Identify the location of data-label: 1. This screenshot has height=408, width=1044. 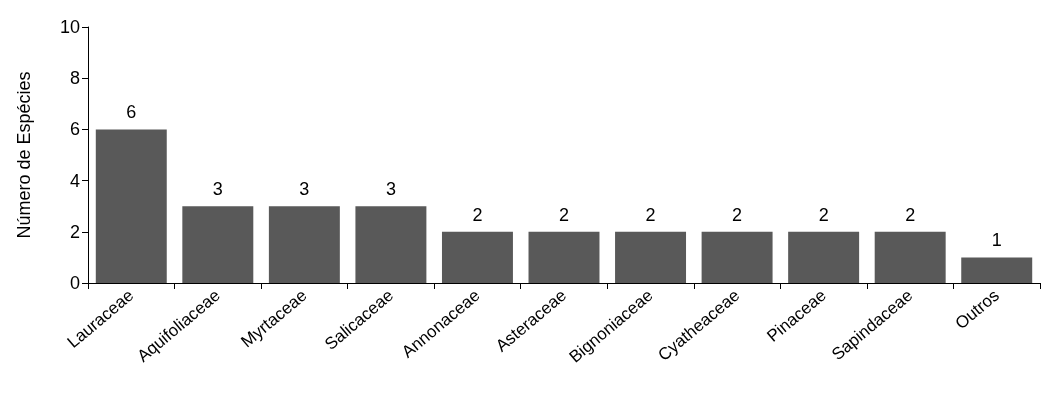
(996, 240).